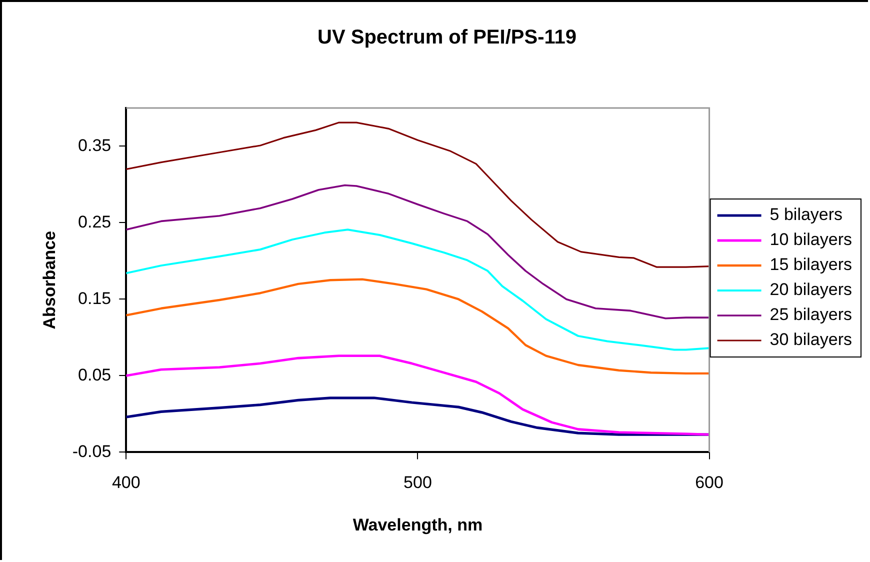  I want to click on y-tick-label: 0.35, so click(95, 145).